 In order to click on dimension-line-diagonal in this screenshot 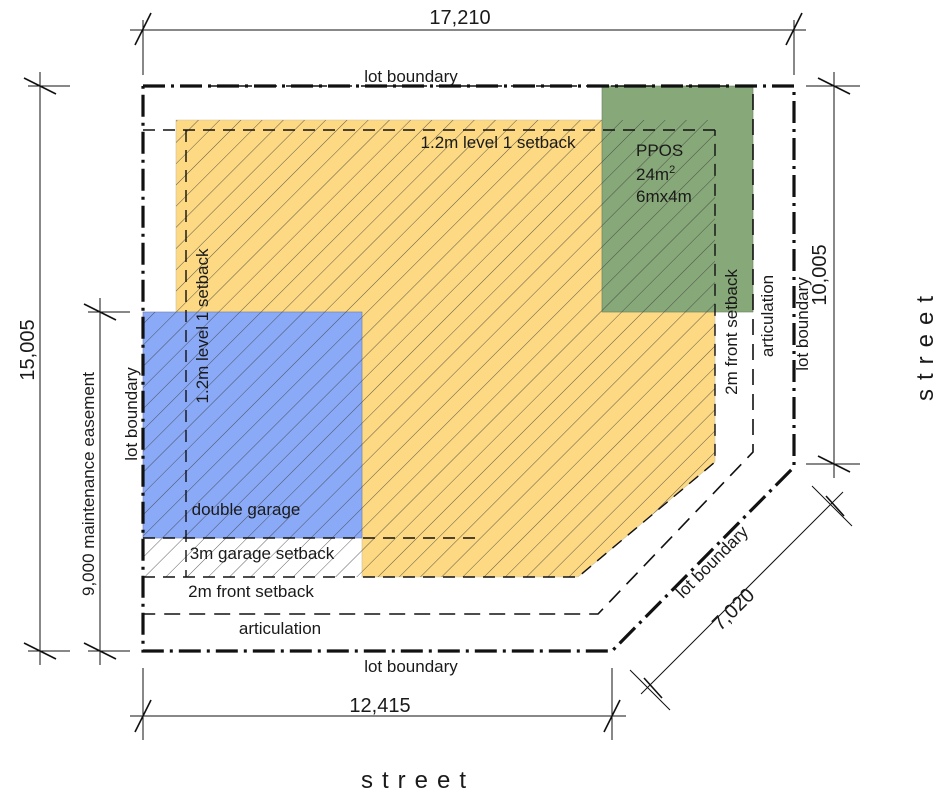, I will do `click(742, 593)`.